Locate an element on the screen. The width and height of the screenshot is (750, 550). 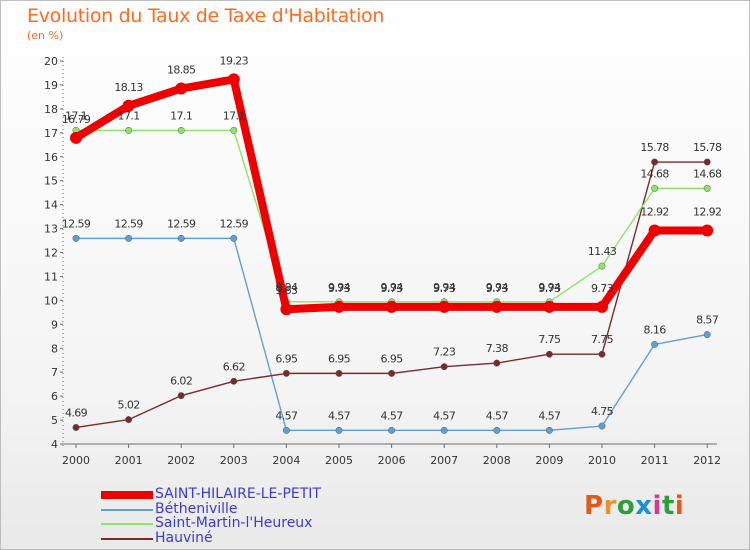
x-tick-label: 2005 is located at coordinates (339, 460).